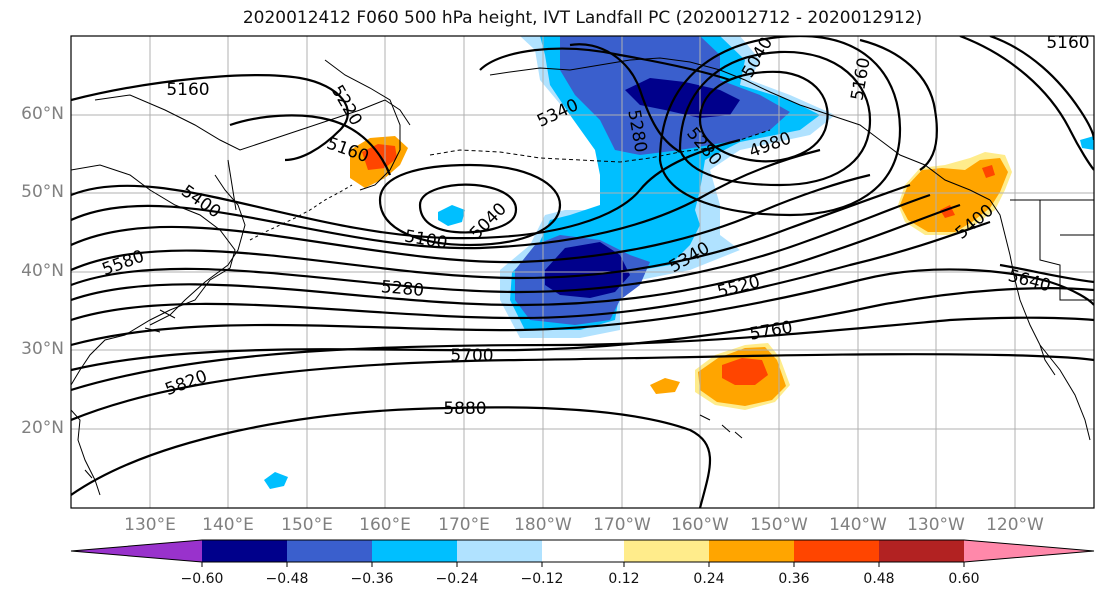 This screenshot has height=601, width=1105. I want to click on lon-label: 150°E, so click(307, 525).